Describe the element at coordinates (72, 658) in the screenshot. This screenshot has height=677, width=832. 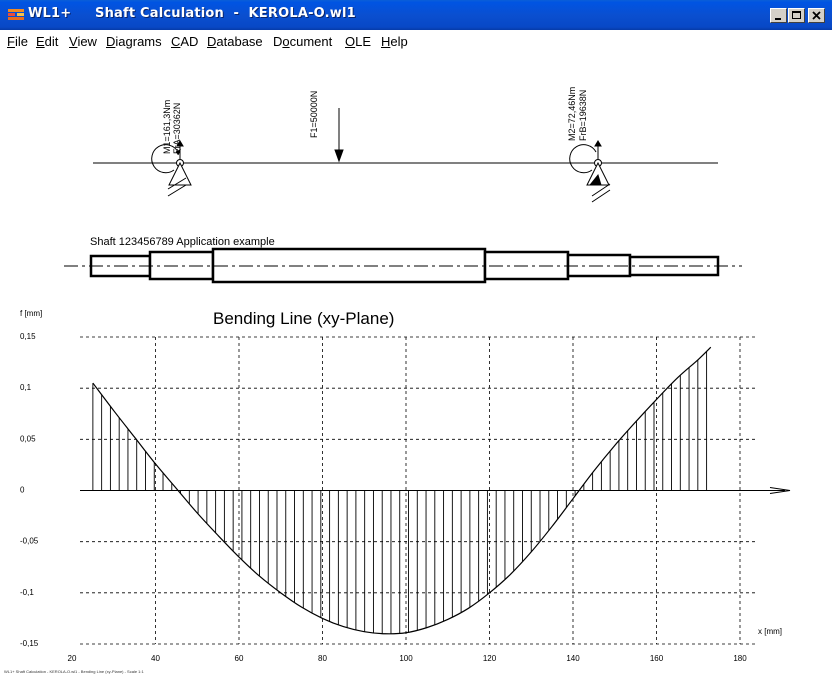
I see `x-tick-label: 20` at that location.